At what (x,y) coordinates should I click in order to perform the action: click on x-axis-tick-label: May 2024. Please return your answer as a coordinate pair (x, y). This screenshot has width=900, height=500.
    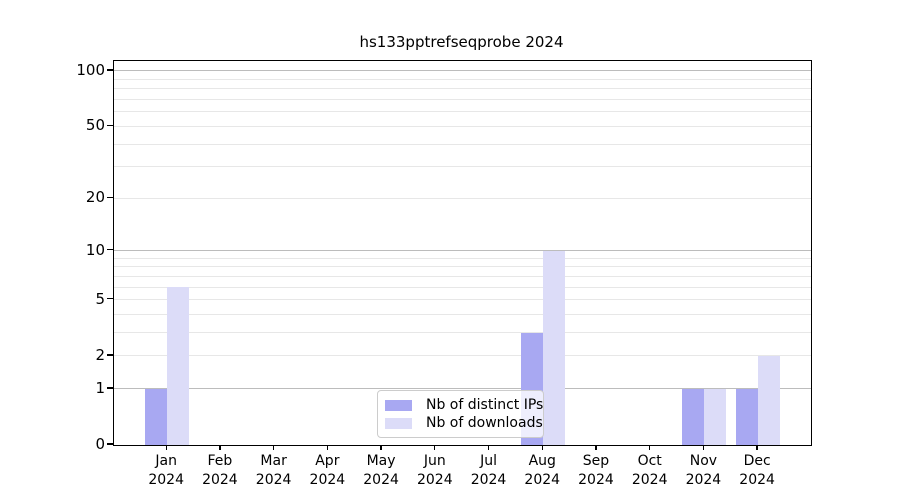
    Looking at the image, I should click on (381, 470).